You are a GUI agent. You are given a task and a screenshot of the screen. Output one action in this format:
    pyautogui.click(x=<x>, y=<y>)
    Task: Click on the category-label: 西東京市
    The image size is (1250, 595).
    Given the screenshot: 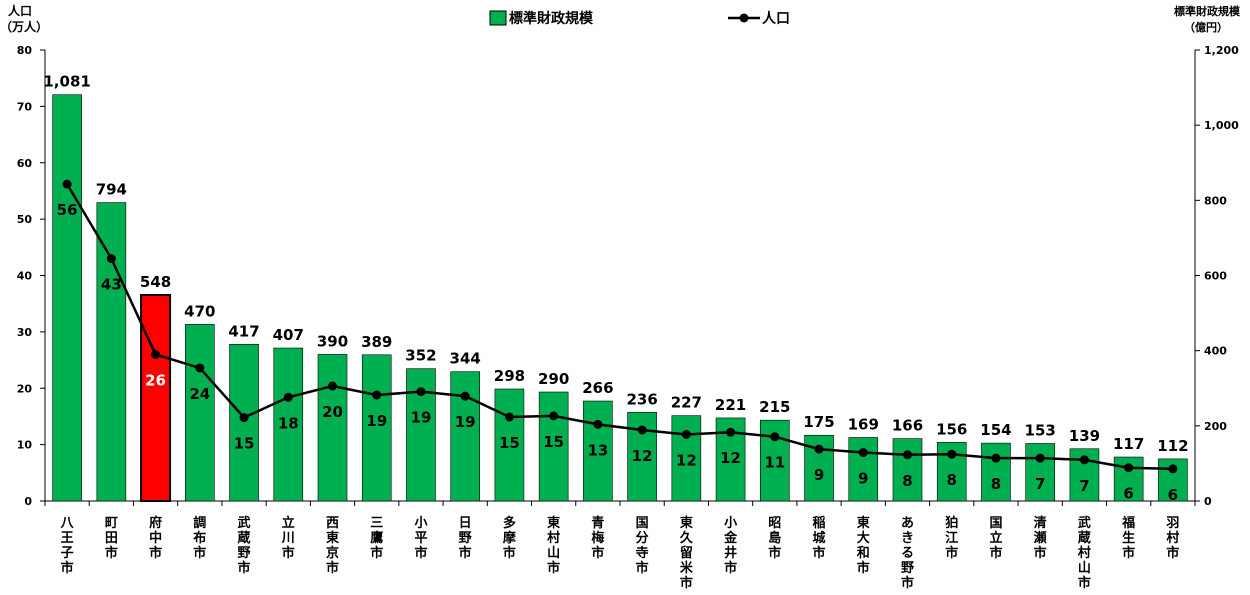 What is the action you would take?
    pyautogui.click(x=332, y=546)
    